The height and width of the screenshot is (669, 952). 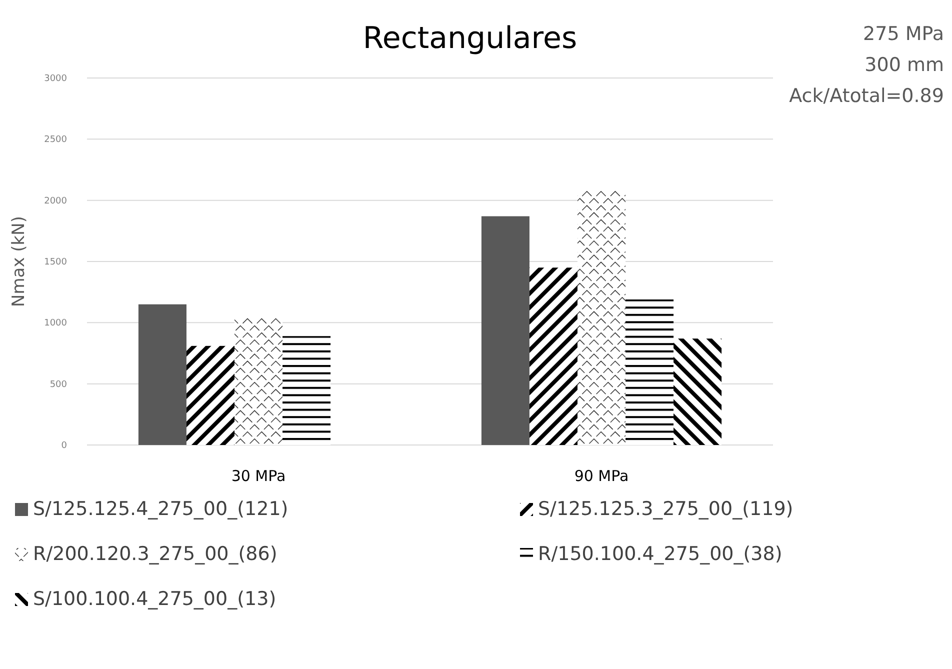 I want to click on legend-label: S/125.125.4_275_00_(121), so click(x=160, y=509).